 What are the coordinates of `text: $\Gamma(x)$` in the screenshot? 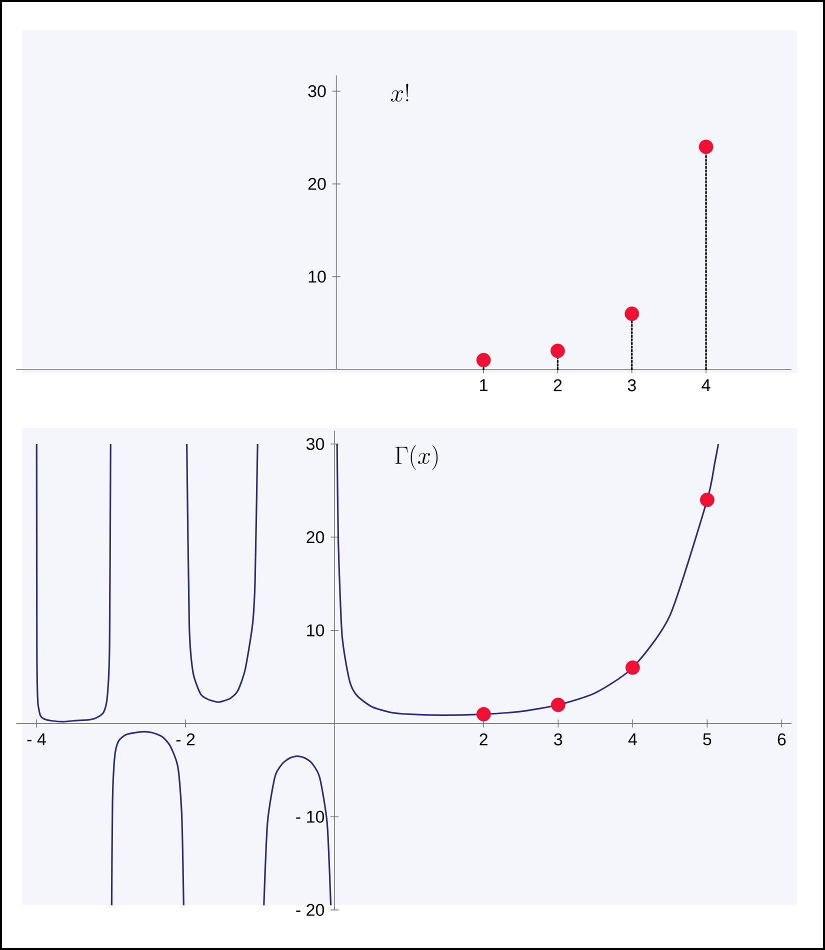 It's located at (417, 457).